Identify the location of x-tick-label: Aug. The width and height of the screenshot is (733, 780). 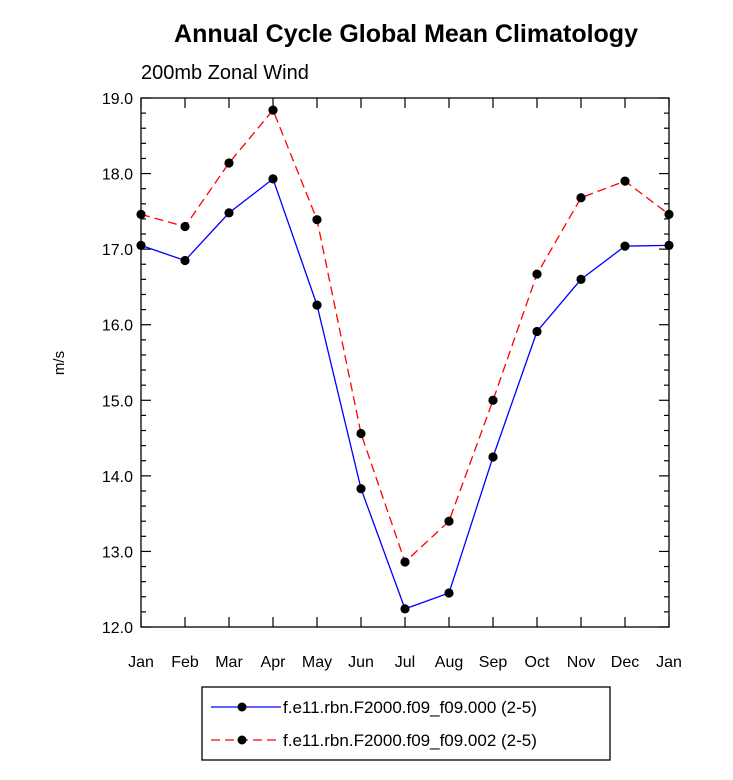
(449, 662).